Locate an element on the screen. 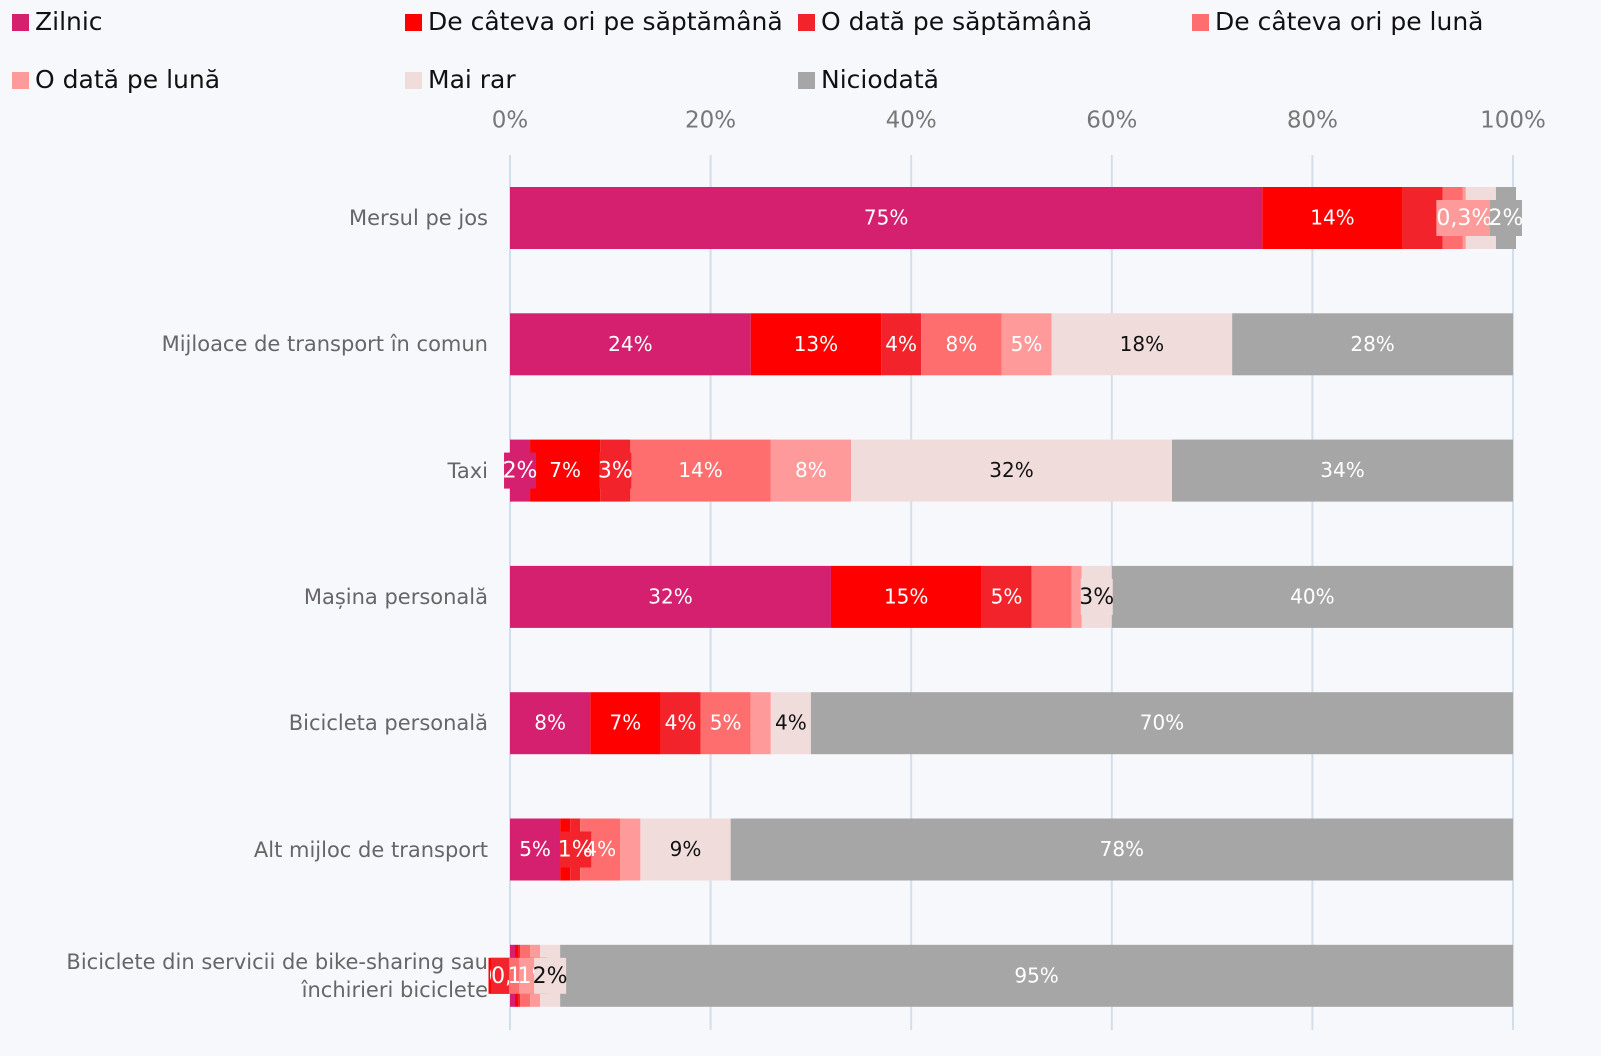 The width and height of the screenshot is (1601, 1056). value-label: 40% is located at coordinates (1312, 596).